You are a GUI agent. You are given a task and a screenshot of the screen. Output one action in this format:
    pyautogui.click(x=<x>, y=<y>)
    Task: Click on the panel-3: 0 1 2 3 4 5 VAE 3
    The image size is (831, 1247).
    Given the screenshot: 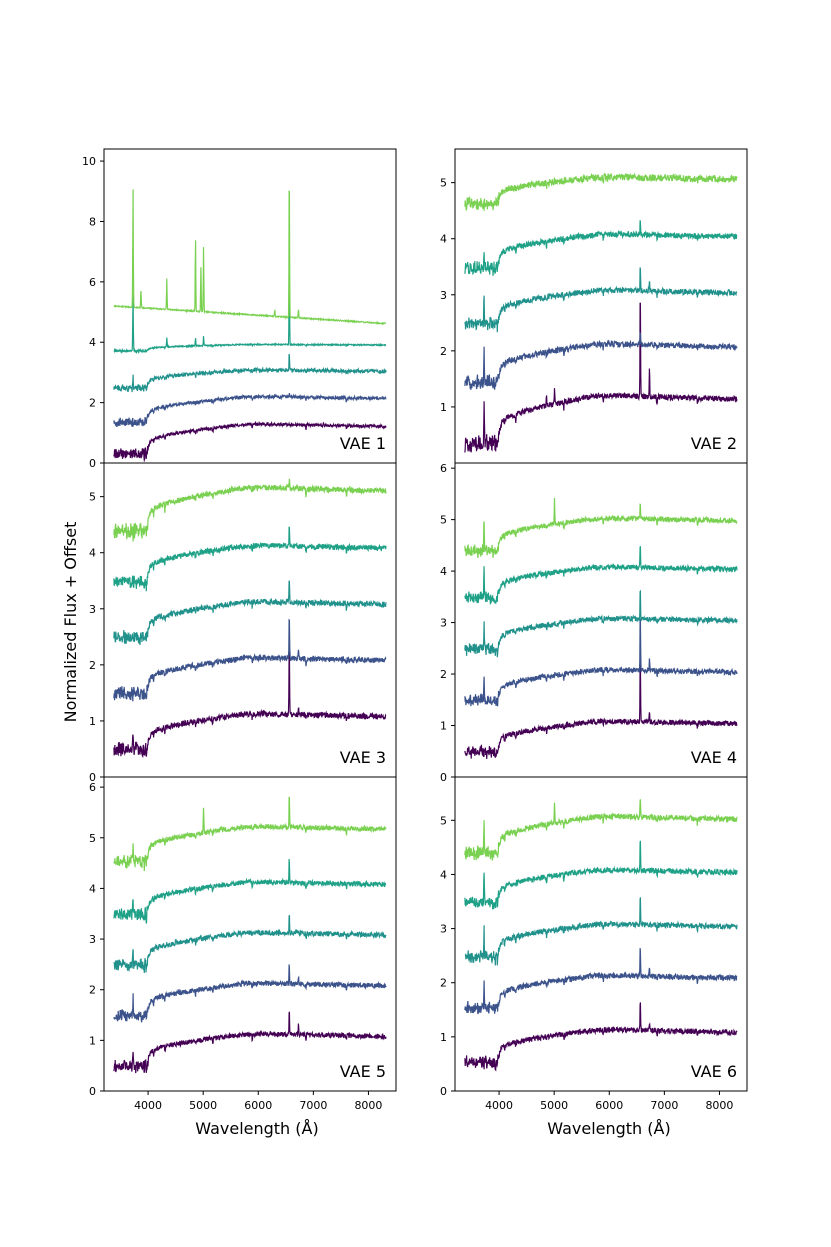 What is the action you would take?
    pyautogui.click(x=243, y=623)
    